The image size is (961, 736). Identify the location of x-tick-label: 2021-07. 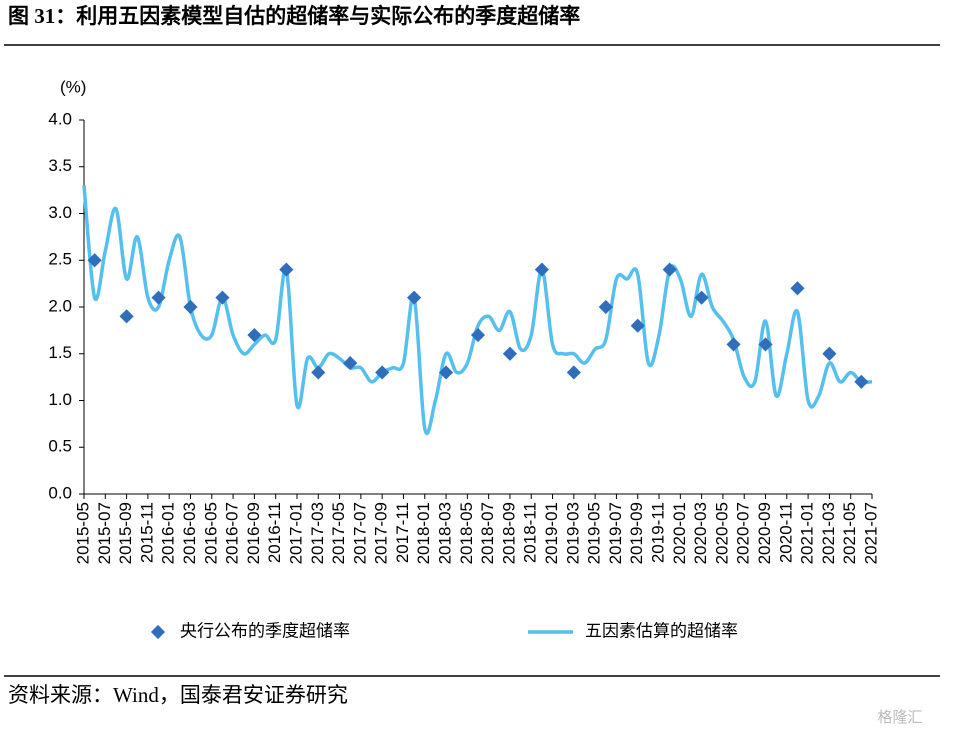
(870, 533).